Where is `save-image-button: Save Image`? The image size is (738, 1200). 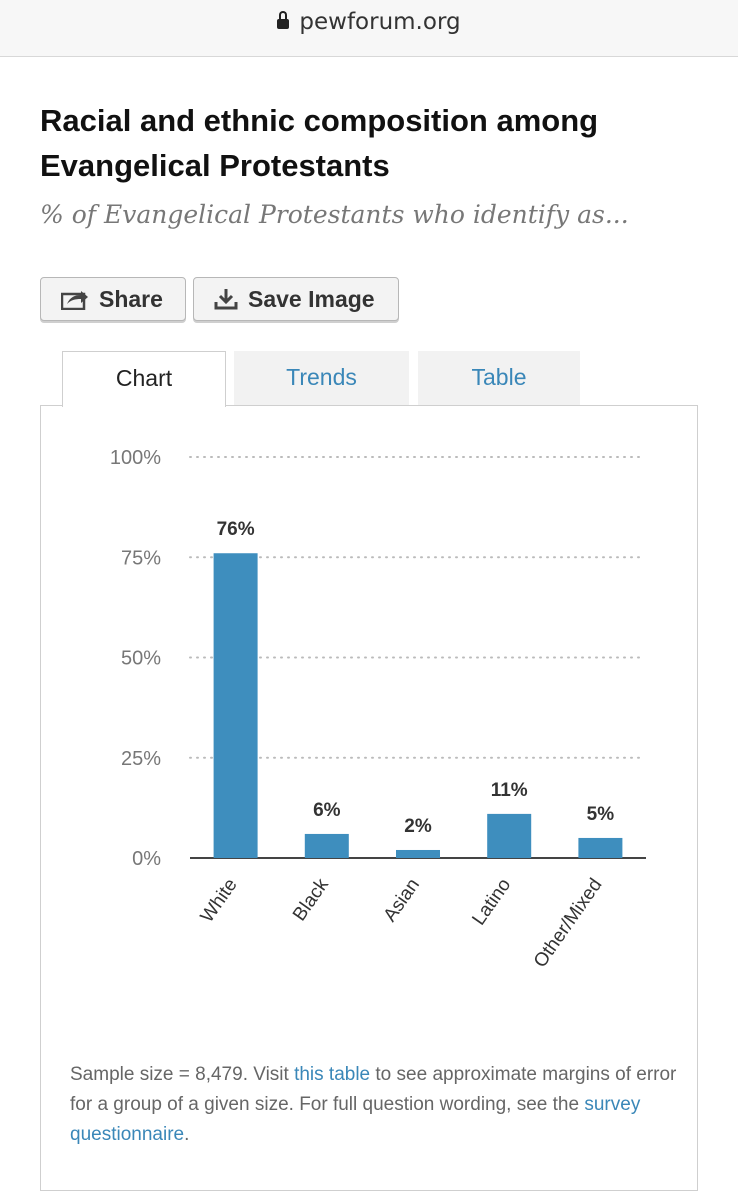
save-image-button: Save Image is located at coordinates (296, 299).